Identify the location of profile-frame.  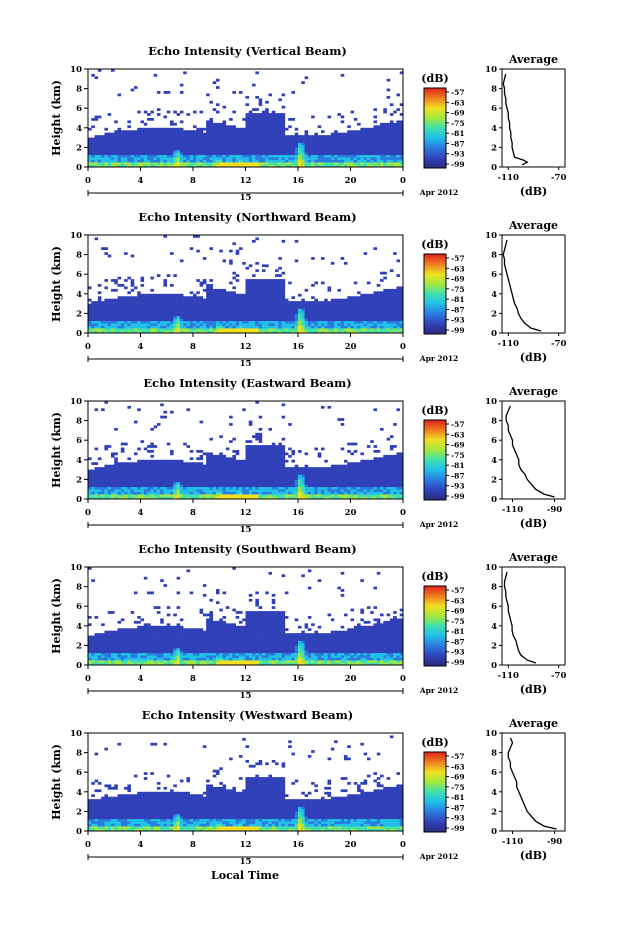
(533, 284).